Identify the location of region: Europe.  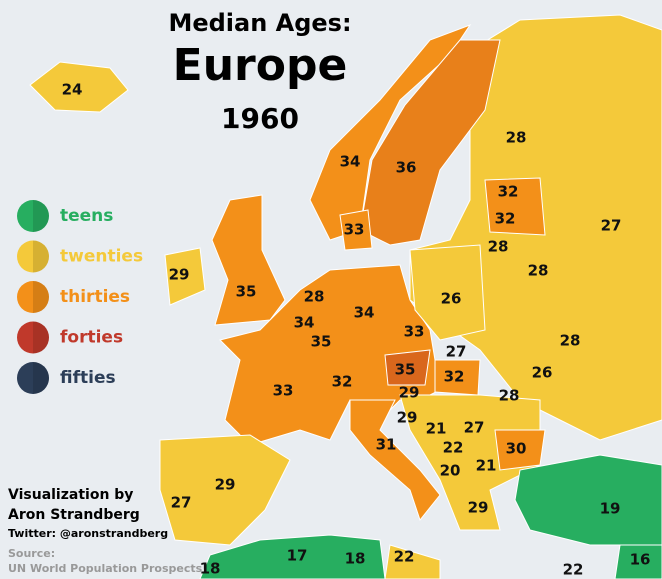
(260, 65).